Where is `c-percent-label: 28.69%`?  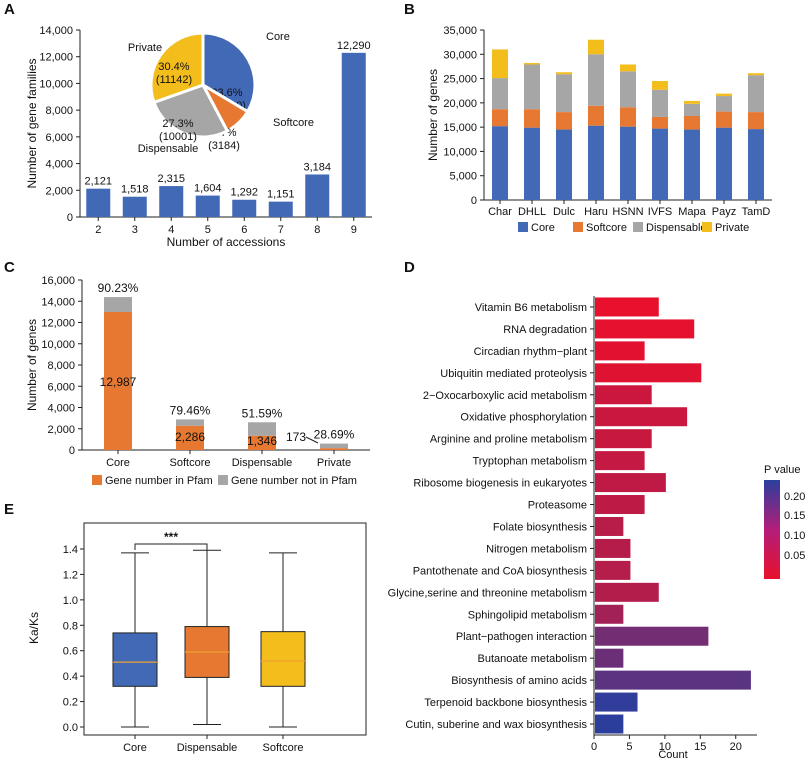
c-percent-label: 28.69% is located at coordinates (334, 435).